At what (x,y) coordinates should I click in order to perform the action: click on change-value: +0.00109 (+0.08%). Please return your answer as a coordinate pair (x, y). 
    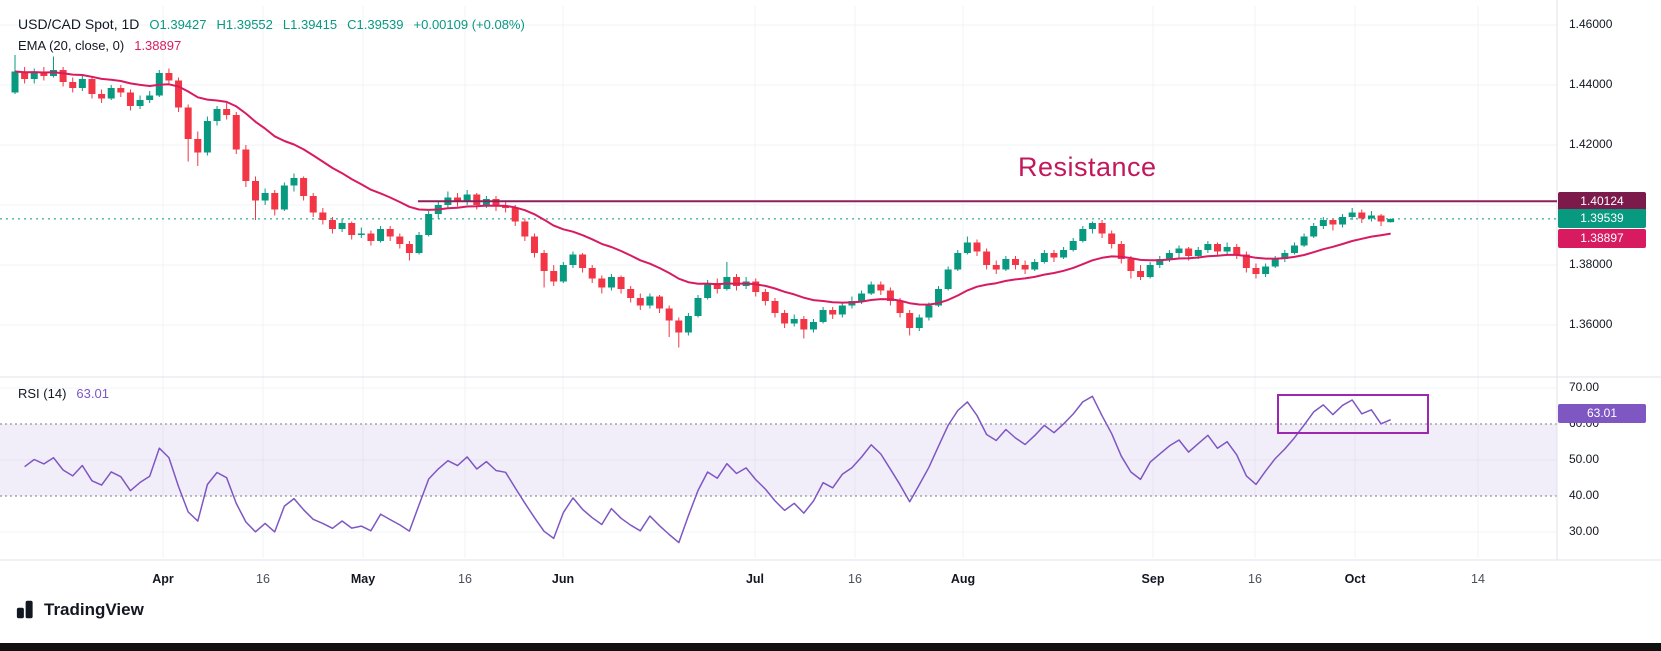
    Looking at the image, I should click on (469, 24).